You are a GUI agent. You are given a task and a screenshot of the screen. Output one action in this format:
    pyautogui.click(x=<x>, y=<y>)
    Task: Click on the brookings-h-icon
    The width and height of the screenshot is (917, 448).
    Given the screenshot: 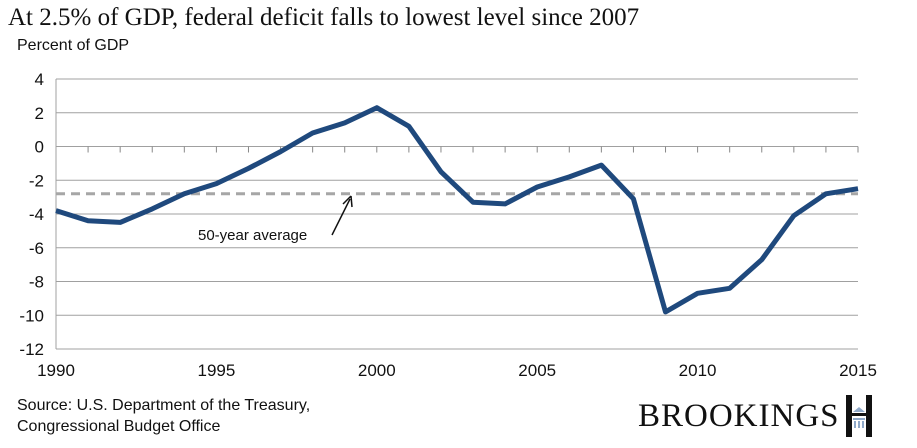 What is the action you would take?
    pyautogui.click(x=858, y=416)
    